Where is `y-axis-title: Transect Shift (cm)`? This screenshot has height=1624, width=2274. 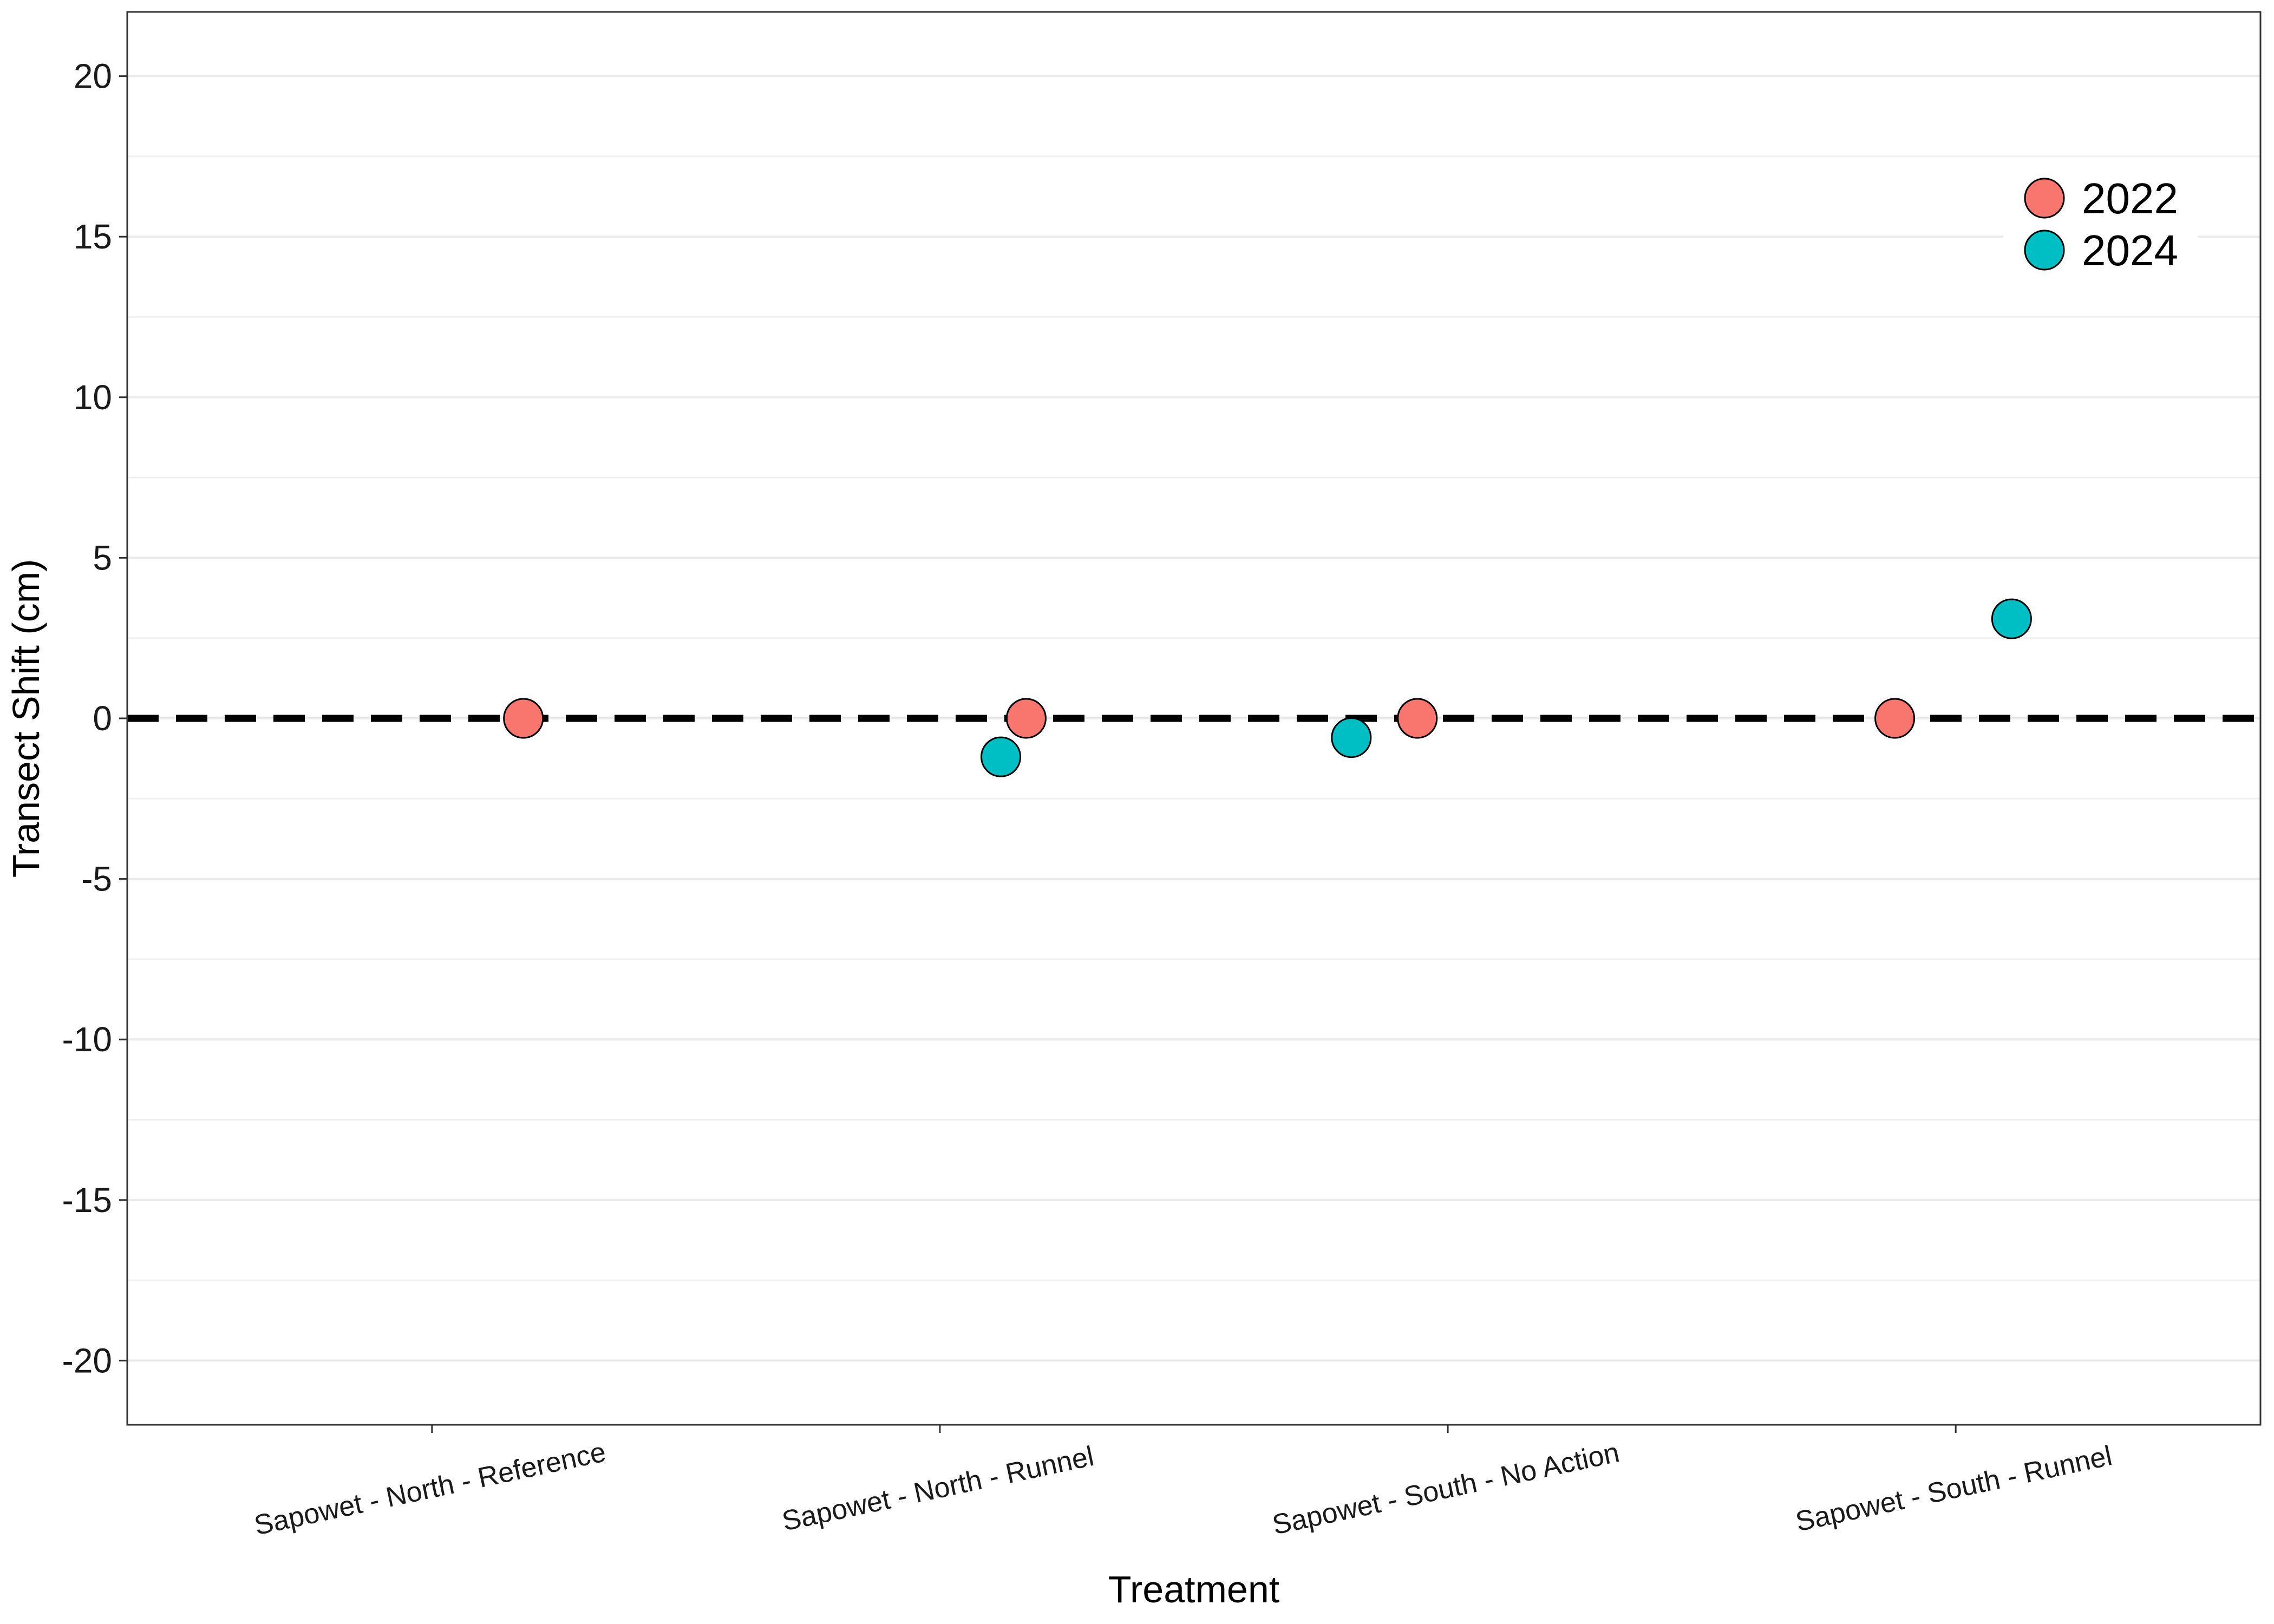
y-axis-title: Transect Shift (cm) is located at coordinates (26, 719).